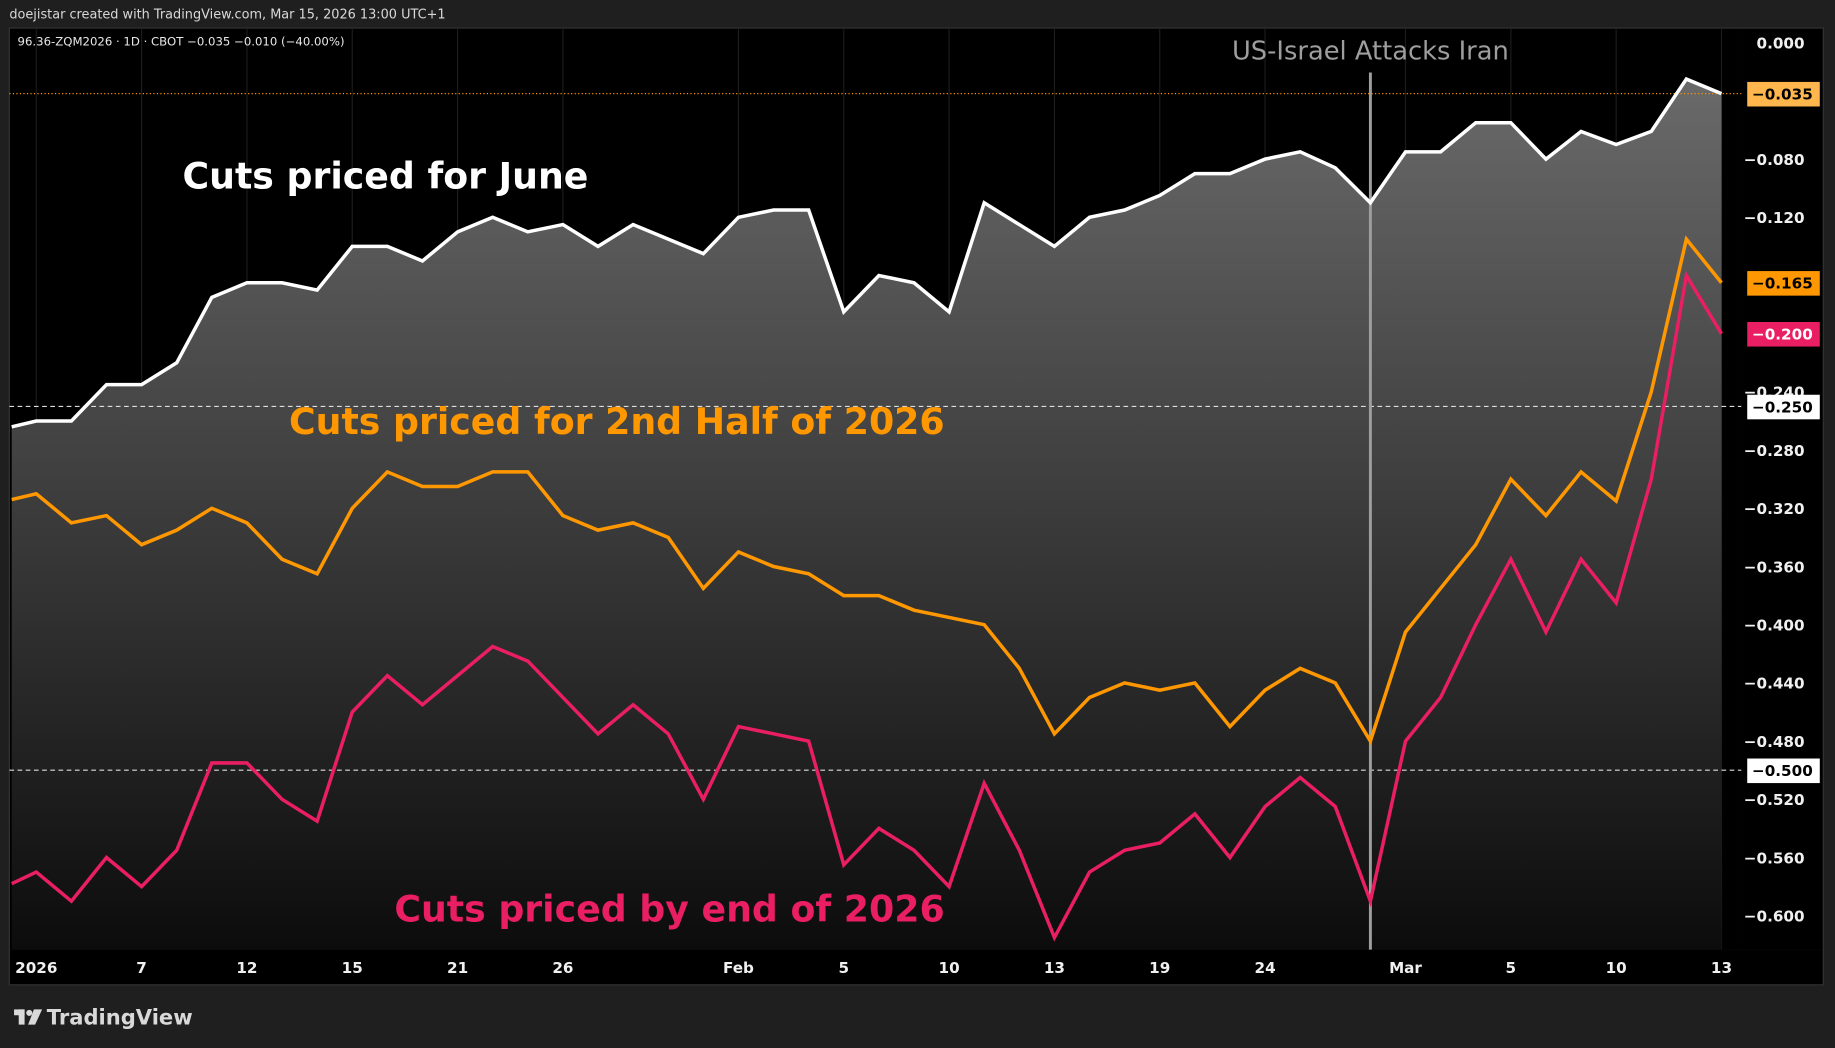  Describe the element at coordinates (386, 175) in the screenshot. I see `annotation-june: Cuts priced for June` at that location.